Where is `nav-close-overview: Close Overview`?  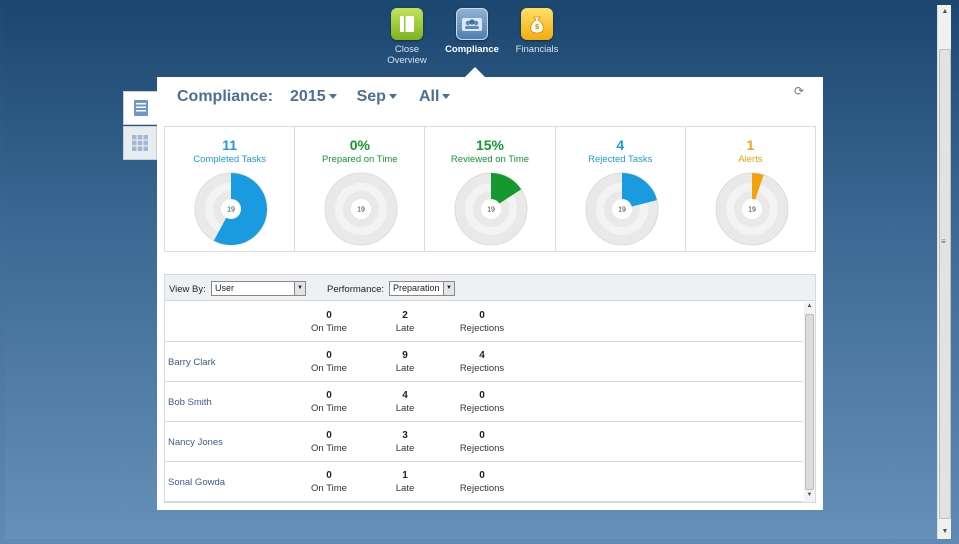 nav-close-overview: Close Overview is located at coordinates (407, 37).